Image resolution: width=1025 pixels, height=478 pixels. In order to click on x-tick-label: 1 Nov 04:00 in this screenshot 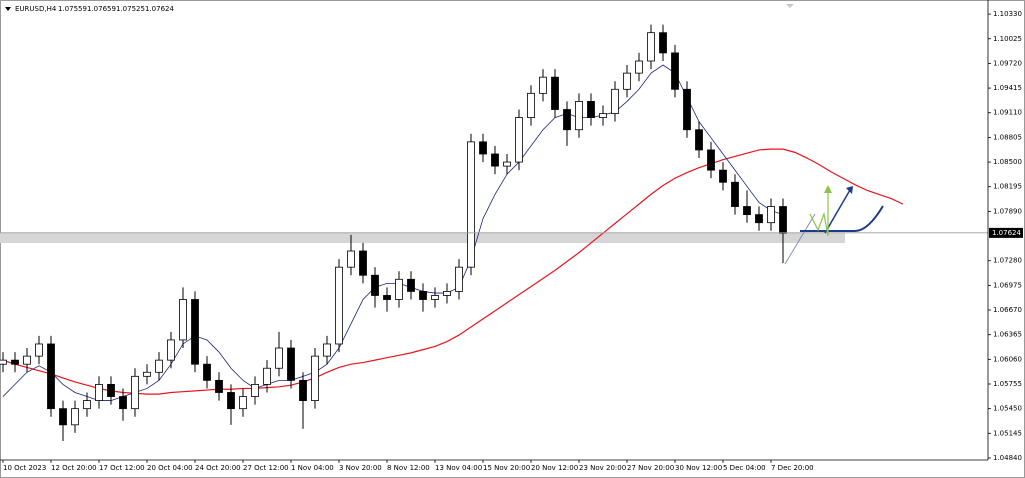, I will do `click(312, 468)`.